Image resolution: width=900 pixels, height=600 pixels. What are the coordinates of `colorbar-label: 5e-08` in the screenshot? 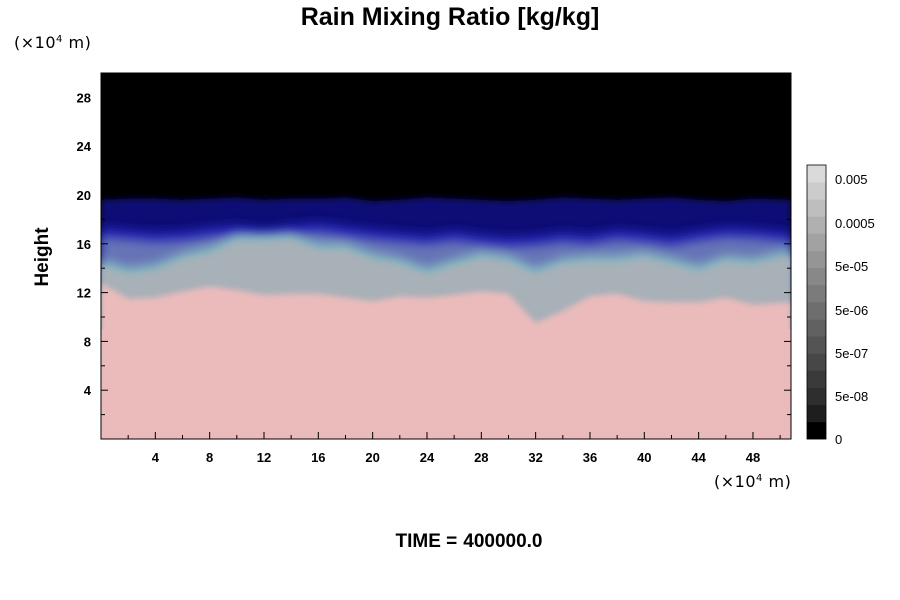 It's located at (851, 396).